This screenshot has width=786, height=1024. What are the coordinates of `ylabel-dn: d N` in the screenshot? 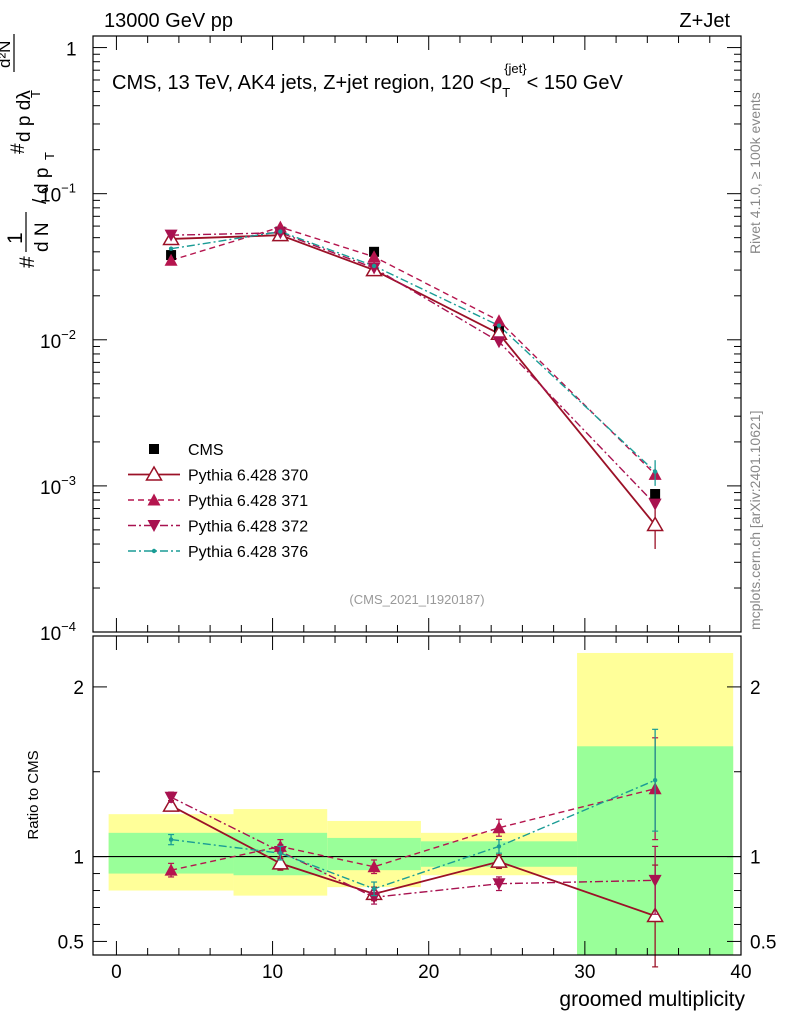 It's located at (42, 237).